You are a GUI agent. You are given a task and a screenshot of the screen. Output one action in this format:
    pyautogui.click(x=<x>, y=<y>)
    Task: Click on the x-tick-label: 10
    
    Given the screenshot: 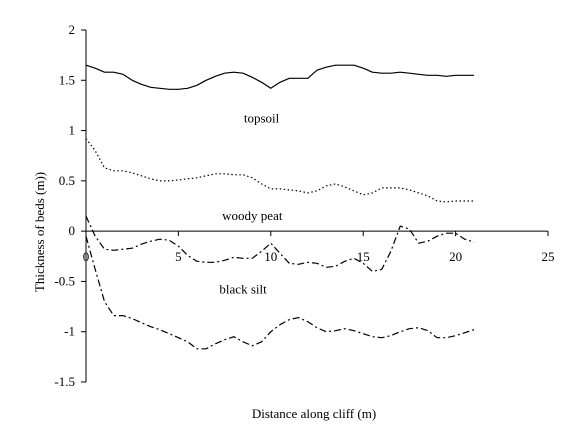 What is the action you would take?
    pyautogui.click(x=270, y=256)
    